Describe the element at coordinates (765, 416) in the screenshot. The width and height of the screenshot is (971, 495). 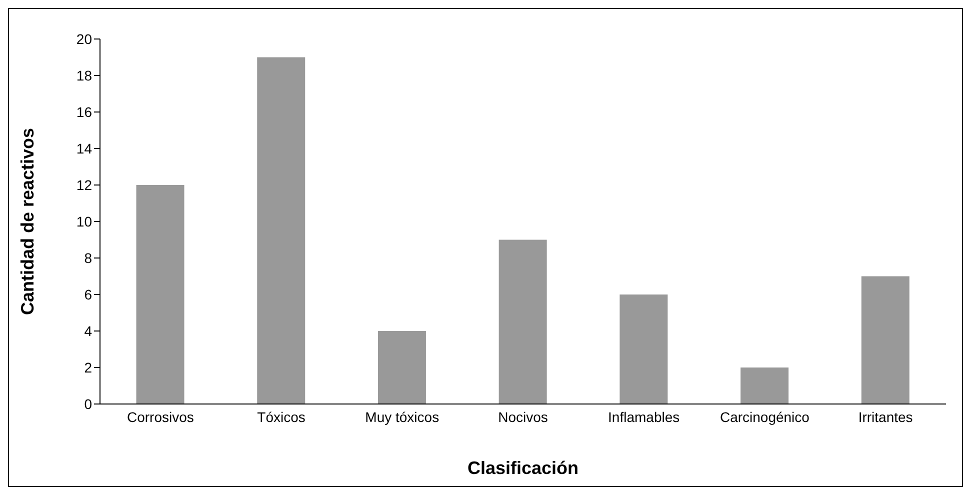
I see `x-tick-label: Carcinogénico` at that location.